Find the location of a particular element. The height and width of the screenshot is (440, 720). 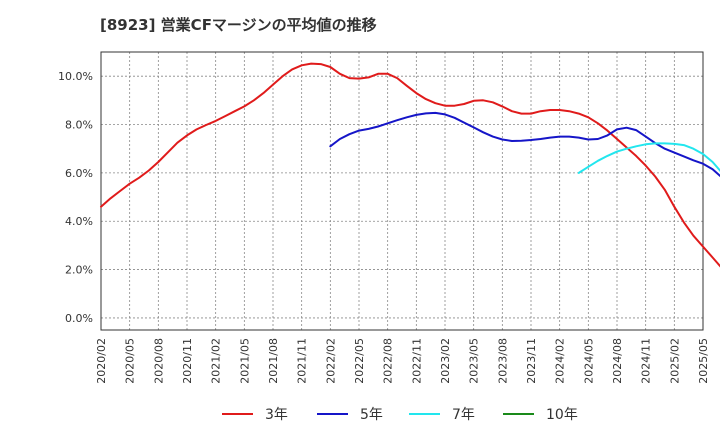

x-tick-label: 2020/08 is located at coordinates (158, 361).